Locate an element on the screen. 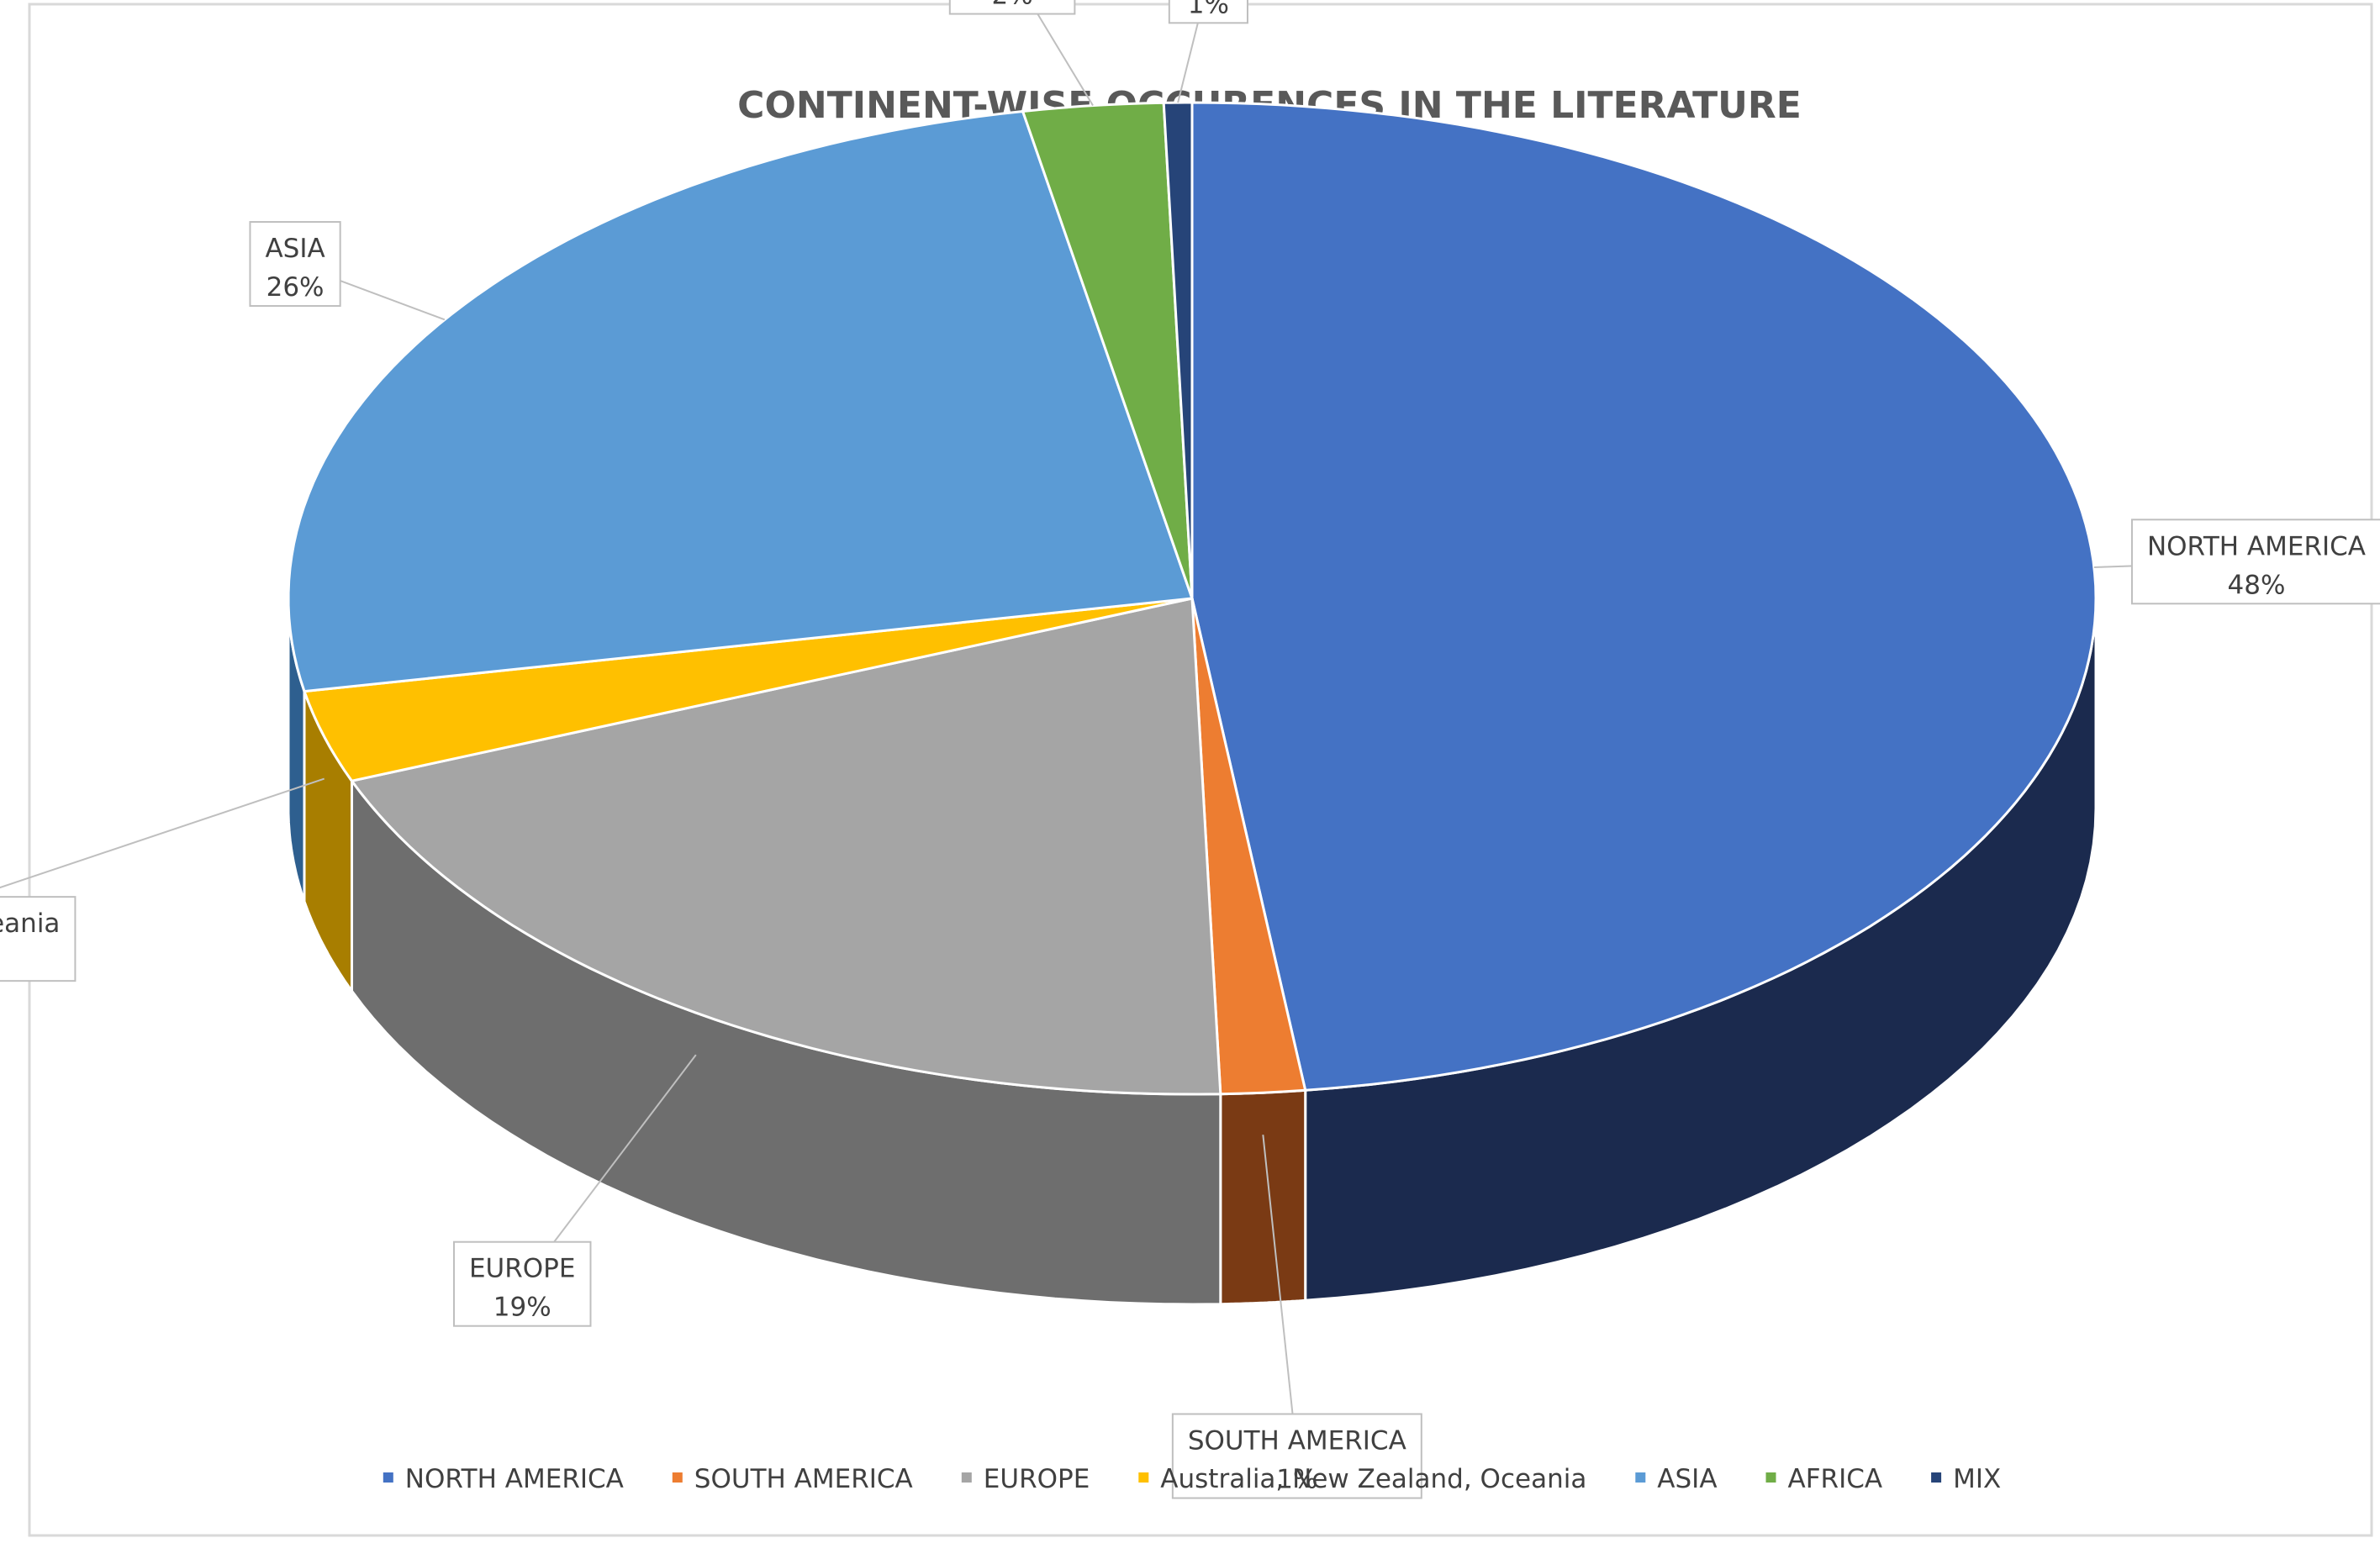  data-label-value: 2% is located at coordinates (1011, 5).